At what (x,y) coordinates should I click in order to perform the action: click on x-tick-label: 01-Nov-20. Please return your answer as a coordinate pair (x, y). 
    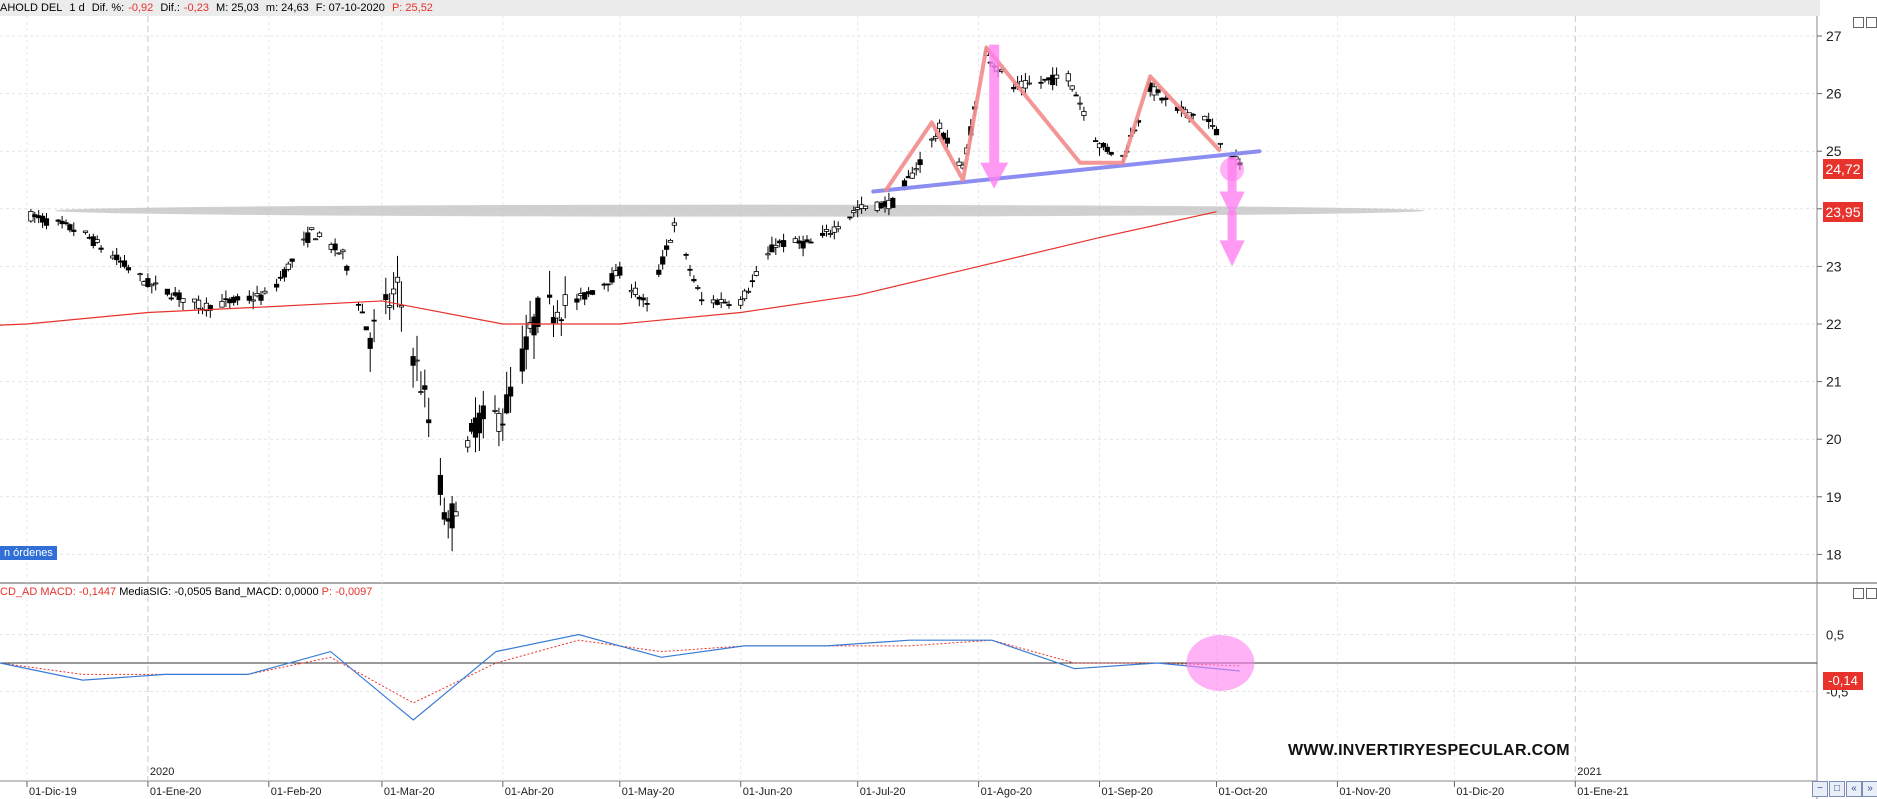
    Looking at the image, I should click on (1364, 792).